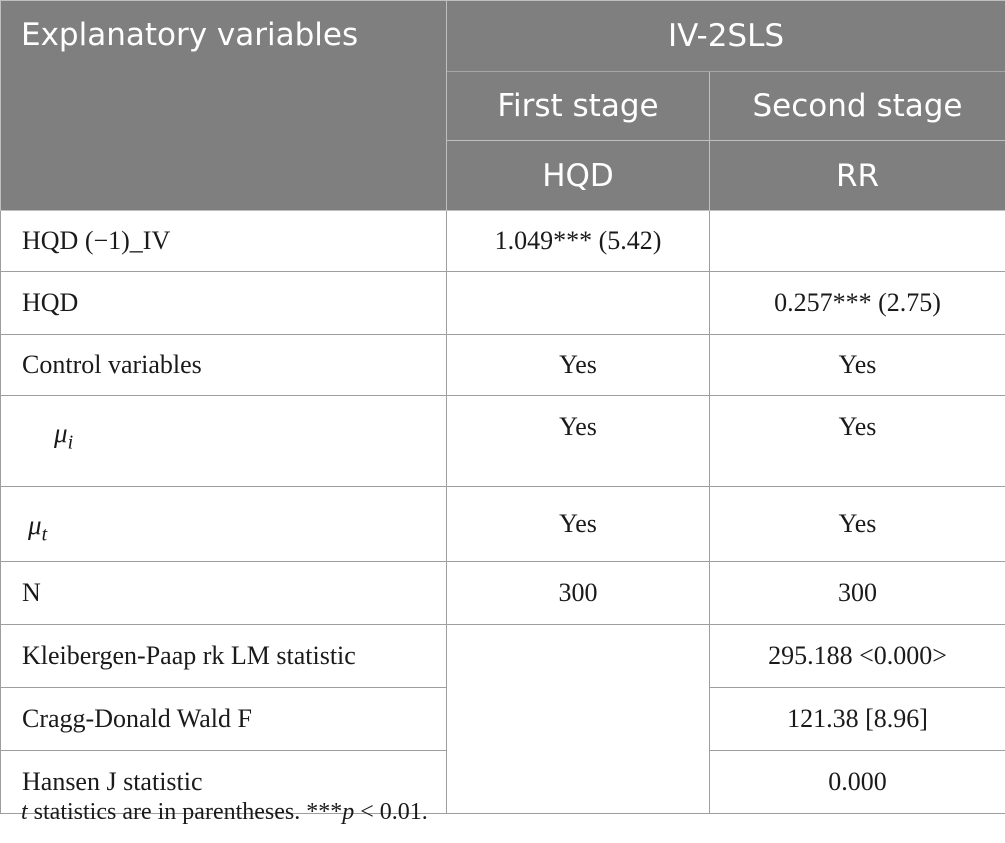 The height and width of the screenshot is (843, 1005). What do you see at coordinates (70, 442) in the screenshot?
I see `mu-subscript: i` at bounding box center [70, 442].